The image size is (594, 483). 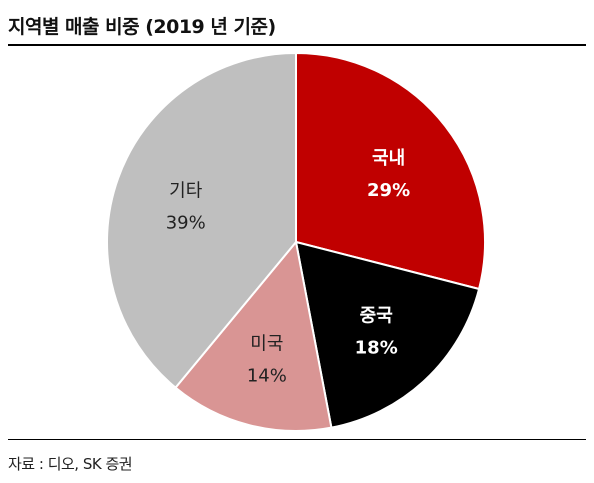 What do you see at coordinates (142, 27) in the screenshot?
I see `chart-title: 지역별 매출 비중 (2019 년 기준)` at bounding box center [142, 27].